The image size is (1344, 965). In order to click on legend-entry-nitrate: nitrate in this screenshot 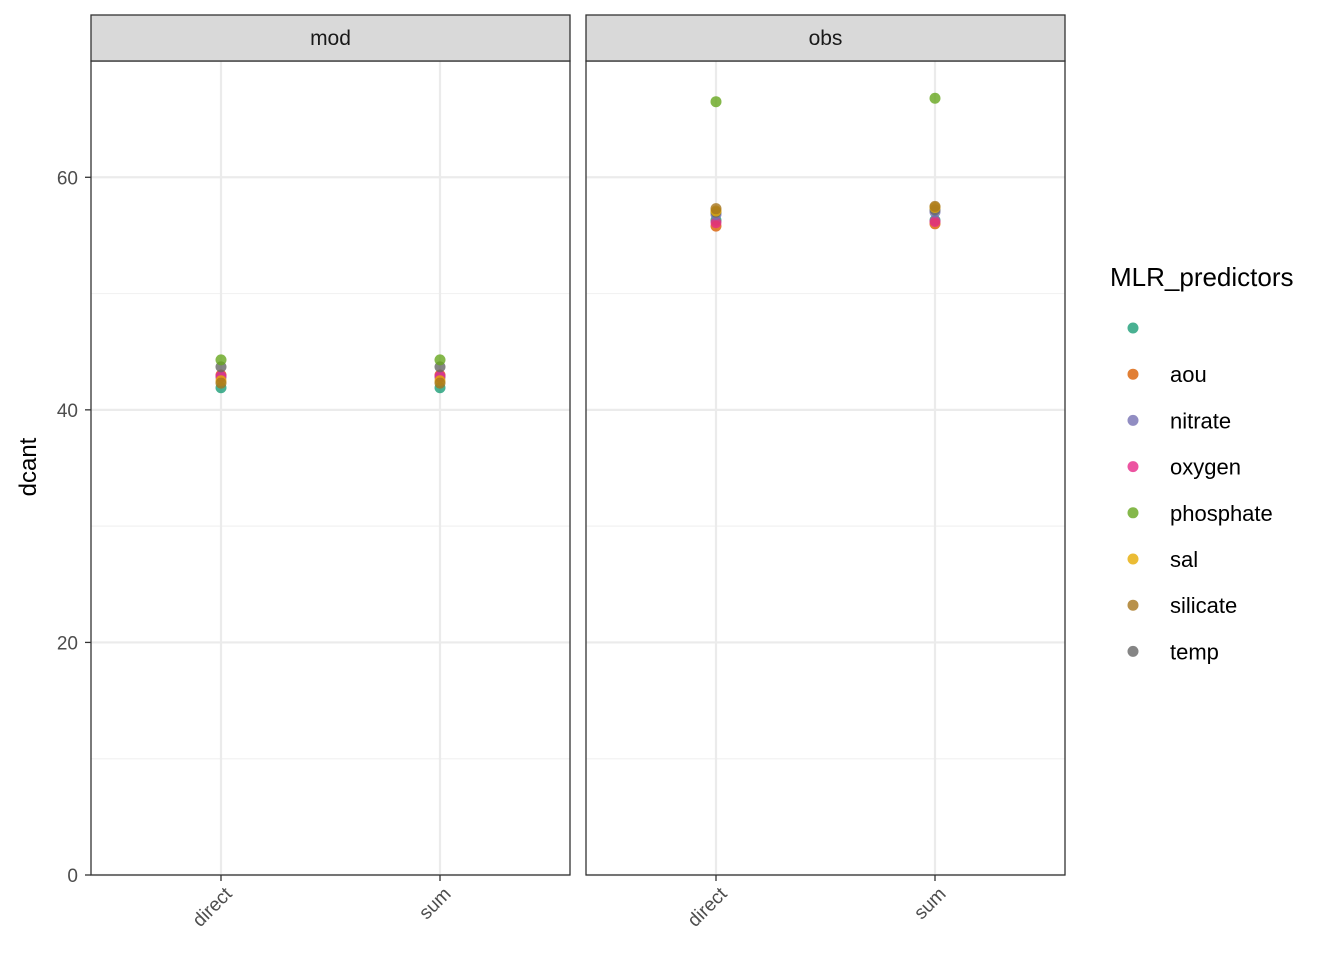, I will do `click(1179, 420)`.